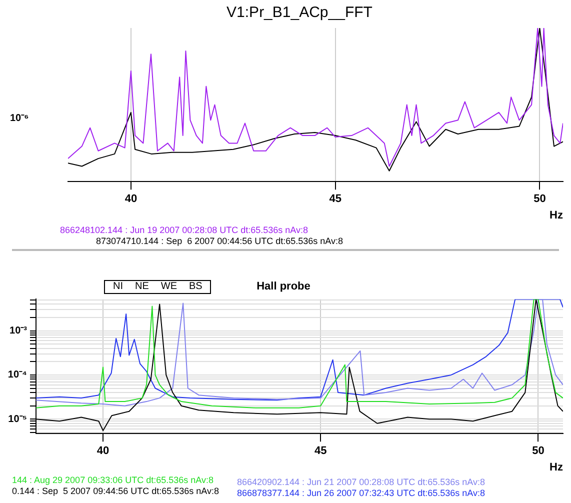 The height and width of the screenshot is (503, 571). Describe the element at coordinates (361, 482) in the screenshot. I see `text: 866420902.144 : Jun 21 2007 00:28:08 UTC dt:65.536s nAv:8` at that location.